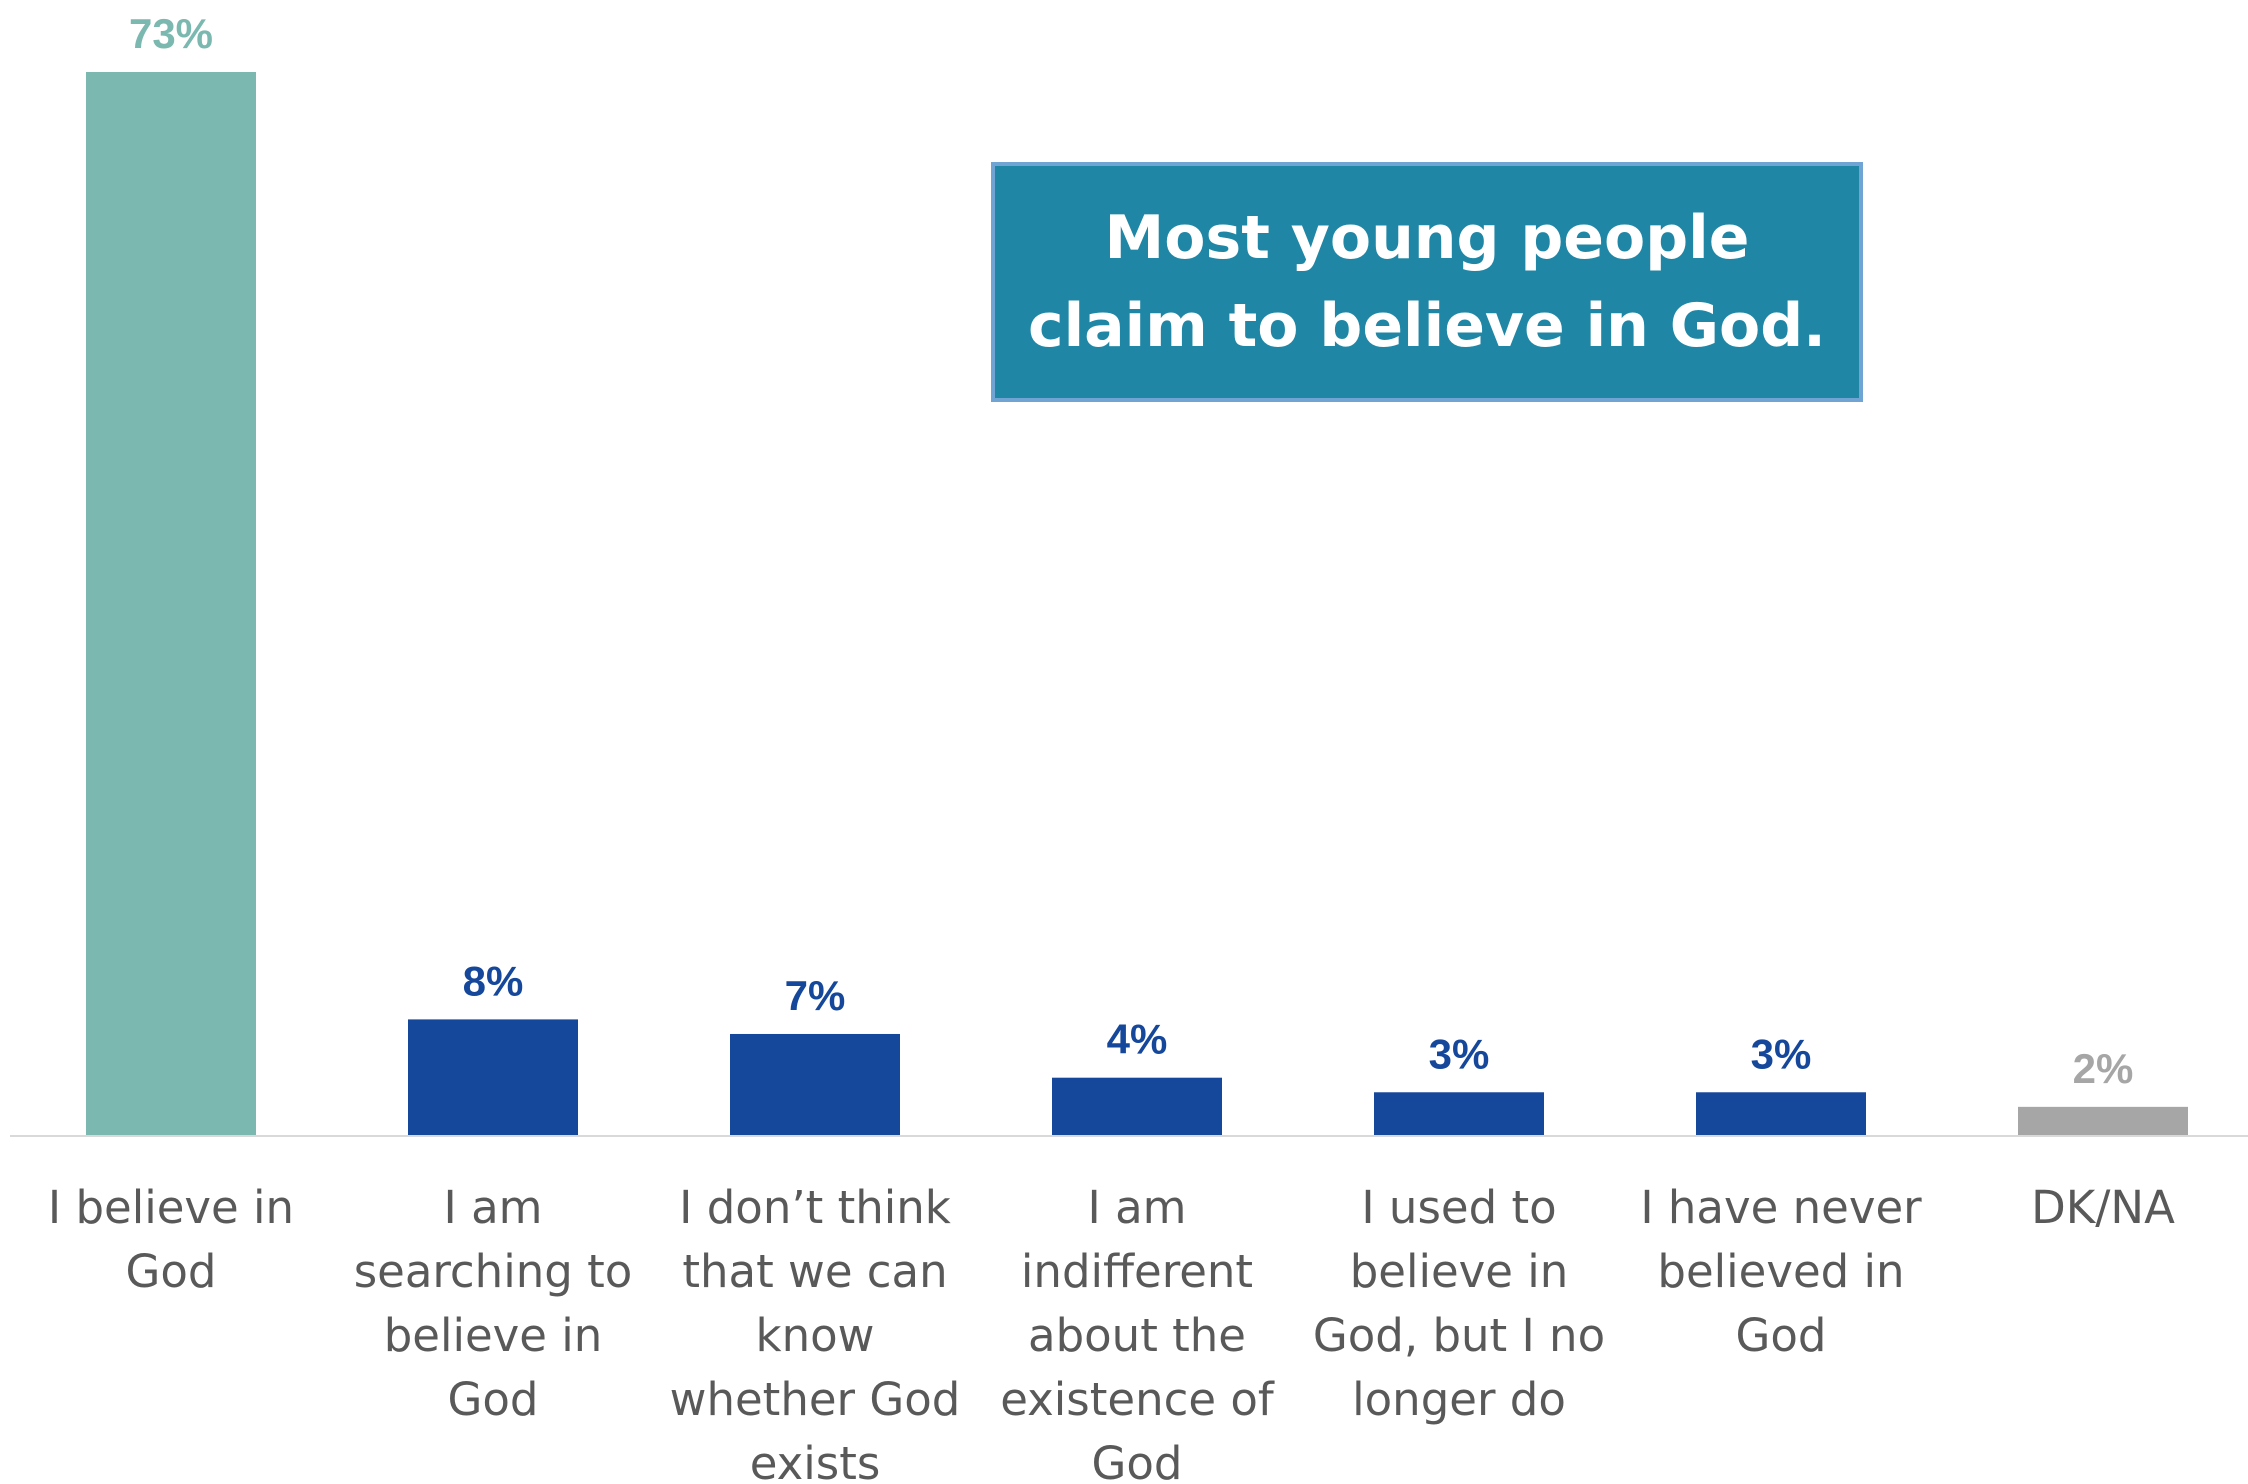 The width and height of the screenshot is (2248, 1484). I want to click on category-label-4: I am indifferent about the existence of God, so click(1137, 1332).